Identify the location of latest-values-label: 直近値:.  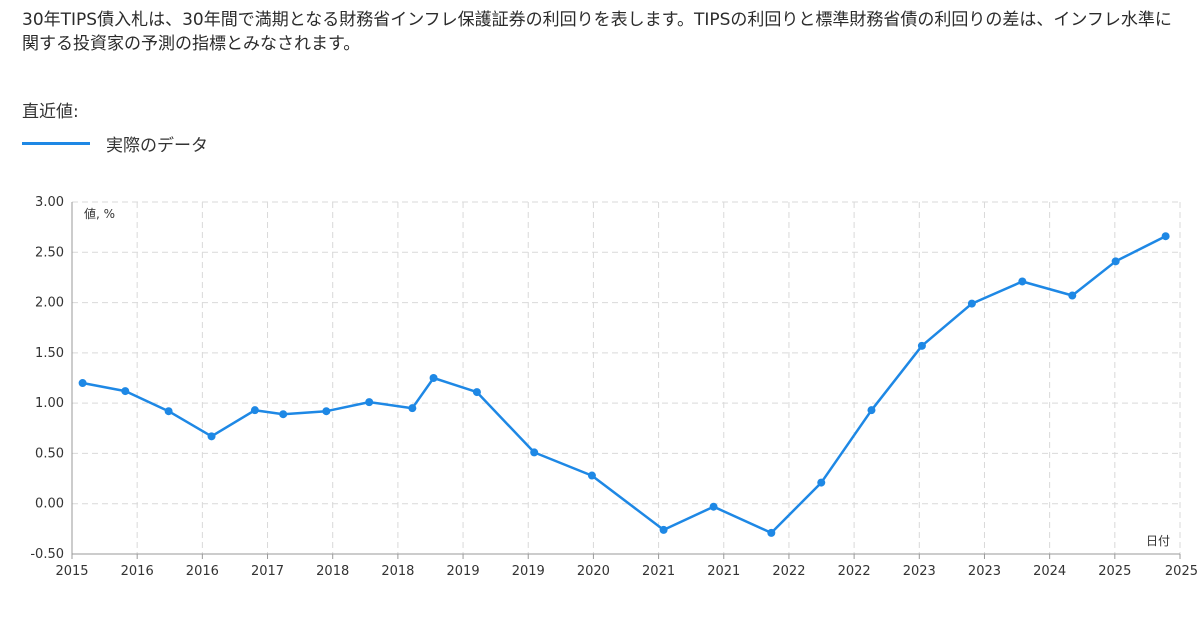
(50, 112).